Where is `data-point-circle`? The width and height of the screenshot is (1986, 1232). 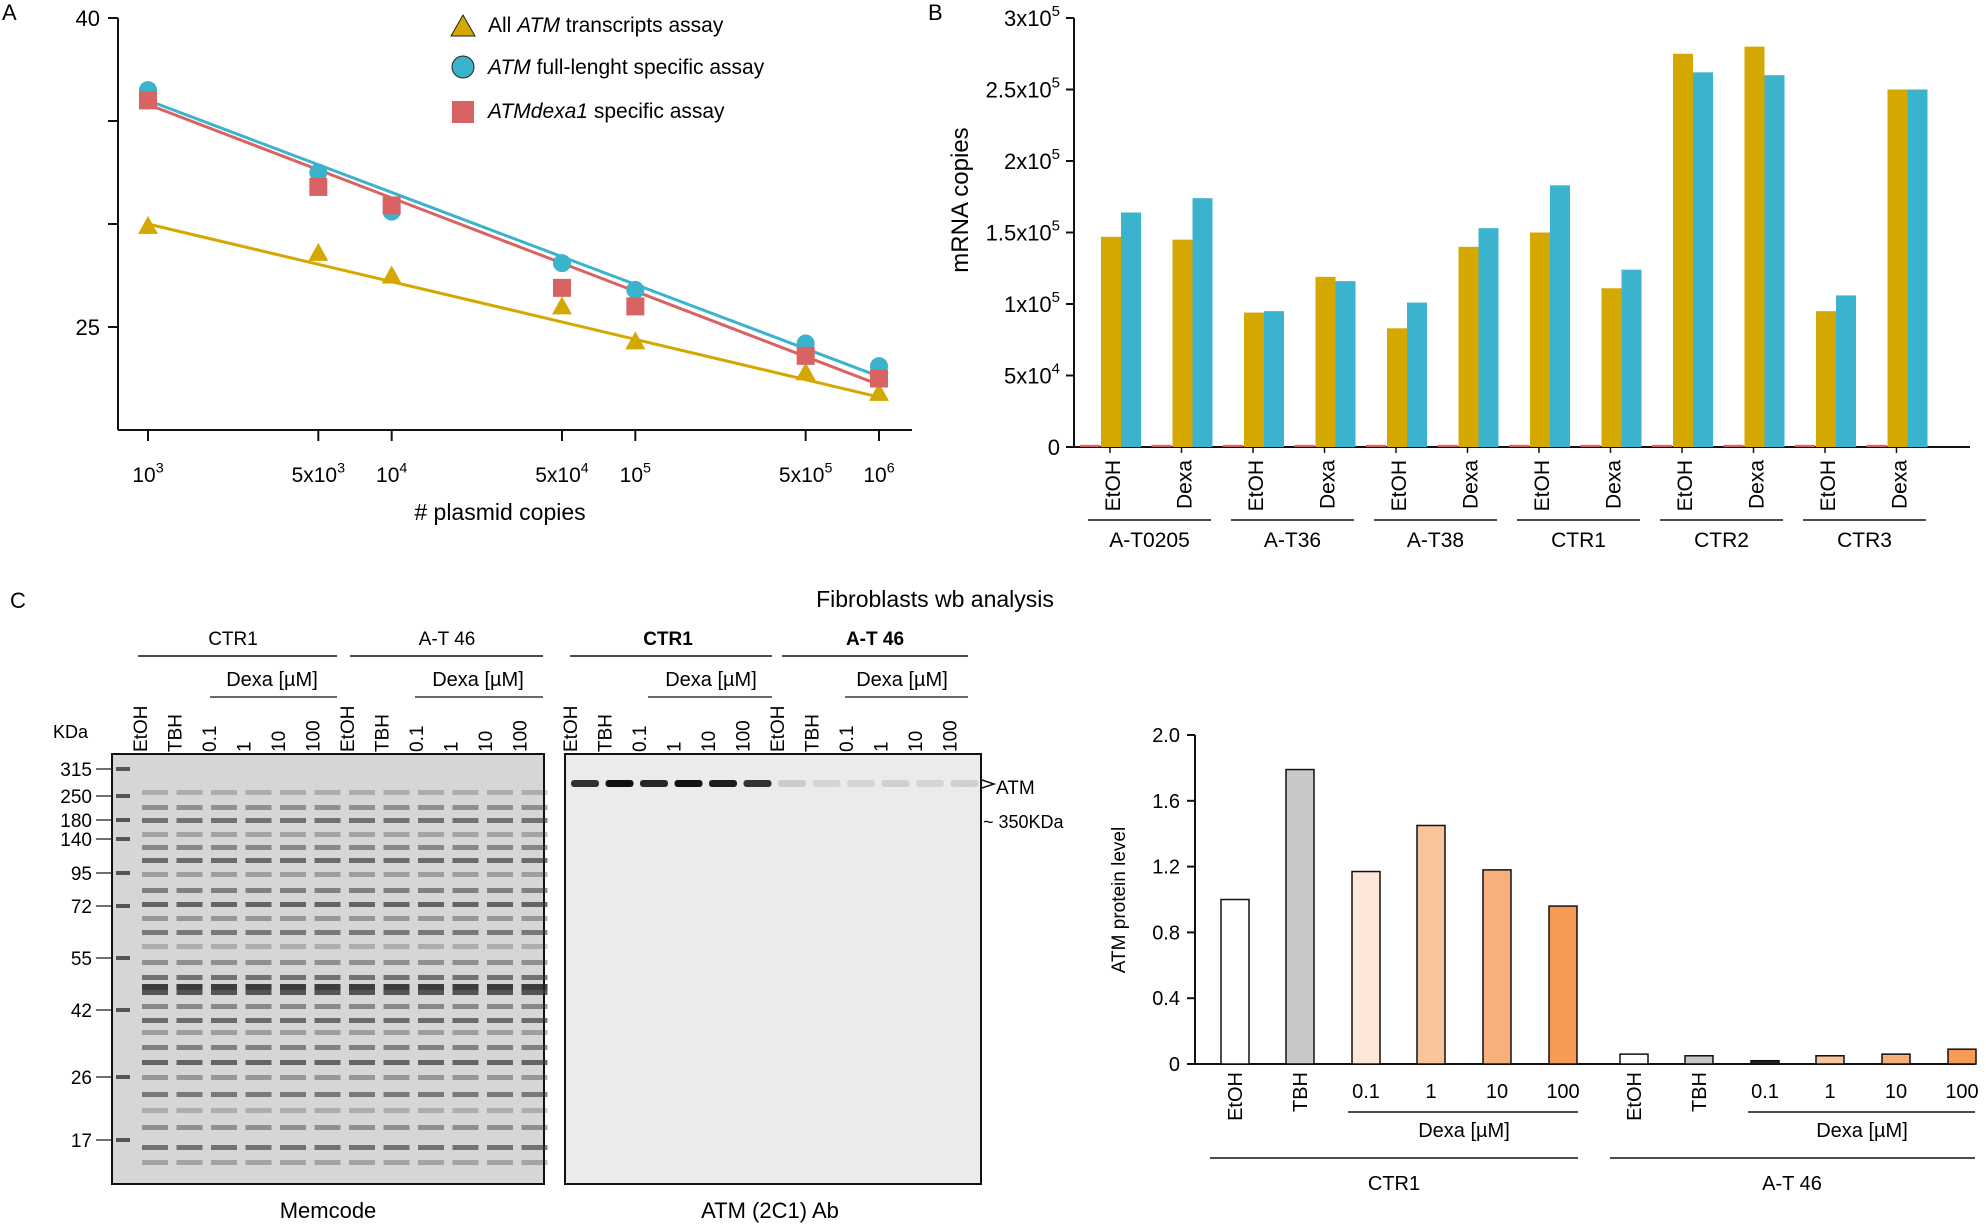 data-point-circle is located at coordinates (635, 289).